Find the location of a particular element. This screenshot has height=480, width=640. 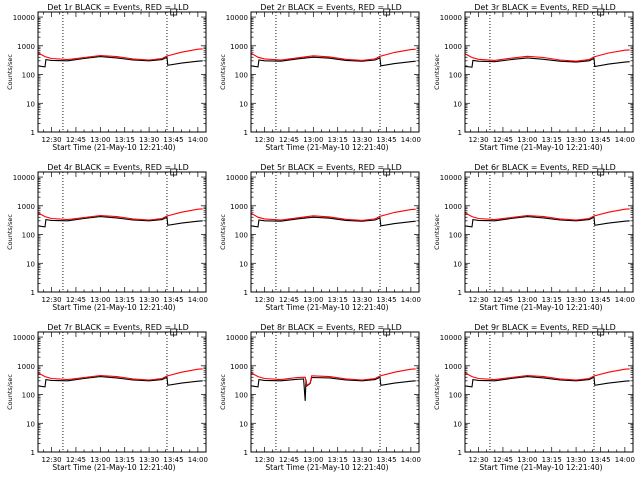

chart-title: Det 7r BLACK = Events, RED = LLD is located at coordinates (118, 327).